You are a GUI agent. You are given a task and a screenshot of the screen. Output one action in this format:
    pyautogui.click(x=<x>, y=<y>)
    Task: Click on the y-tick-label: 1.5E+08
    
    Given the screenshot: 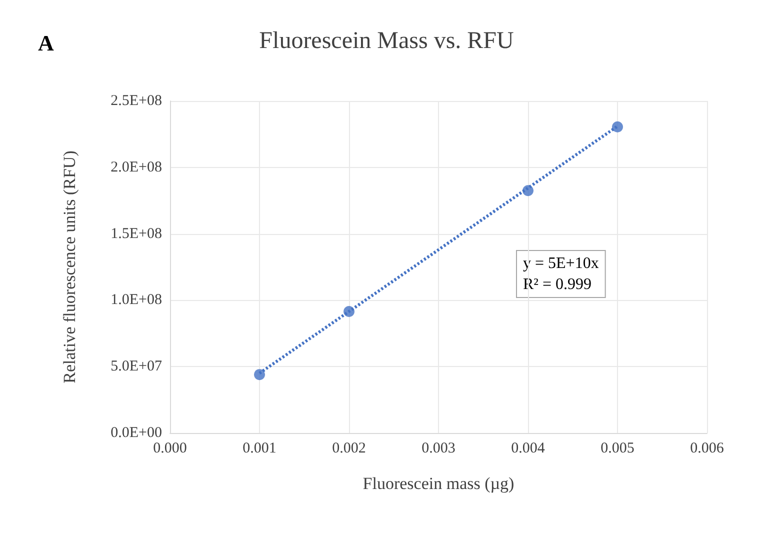 What is the action you would take?
    pyautogui.click(x=136, y=234)
    